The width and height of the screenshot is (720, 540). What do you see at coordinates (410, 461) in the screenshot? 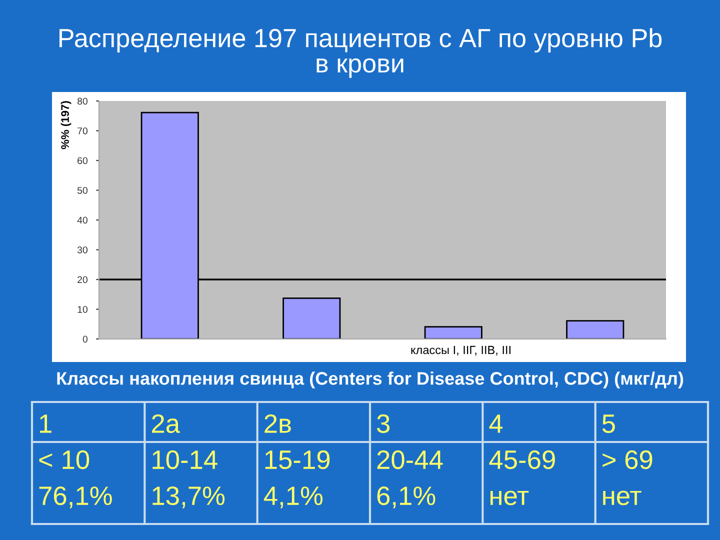
I see `text: 3 20-44 6,1%` at bounding box center [410, 461].